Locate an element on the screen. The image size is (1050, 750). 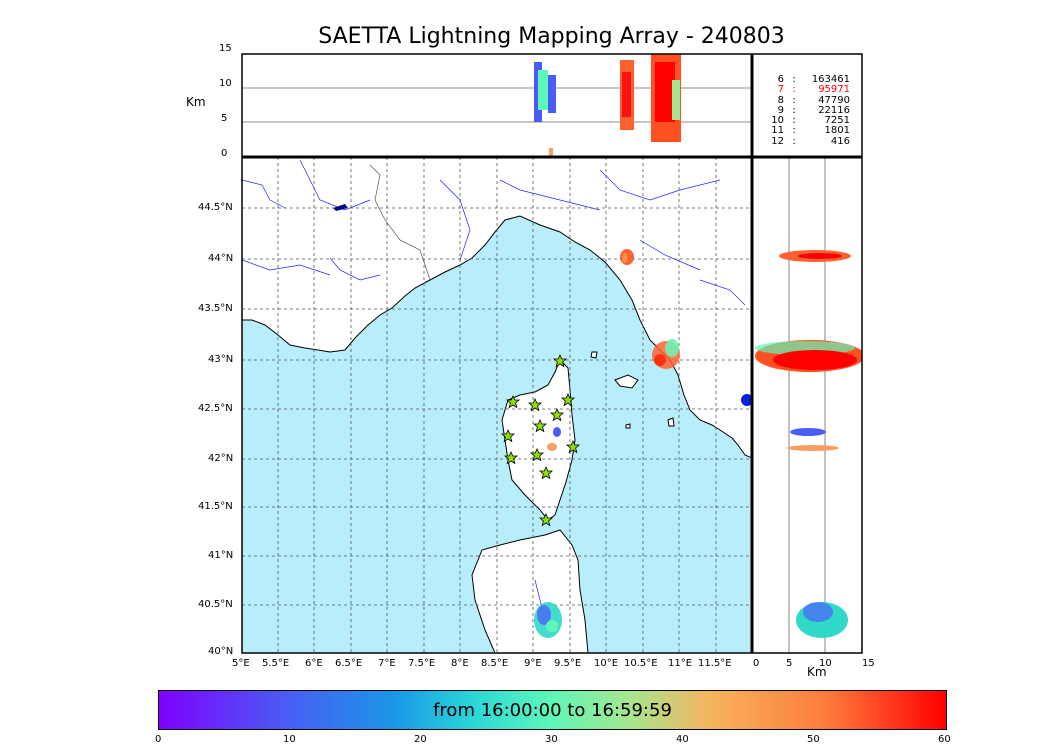
colorbar-tick: 60 is located at coordinates (944, 739).